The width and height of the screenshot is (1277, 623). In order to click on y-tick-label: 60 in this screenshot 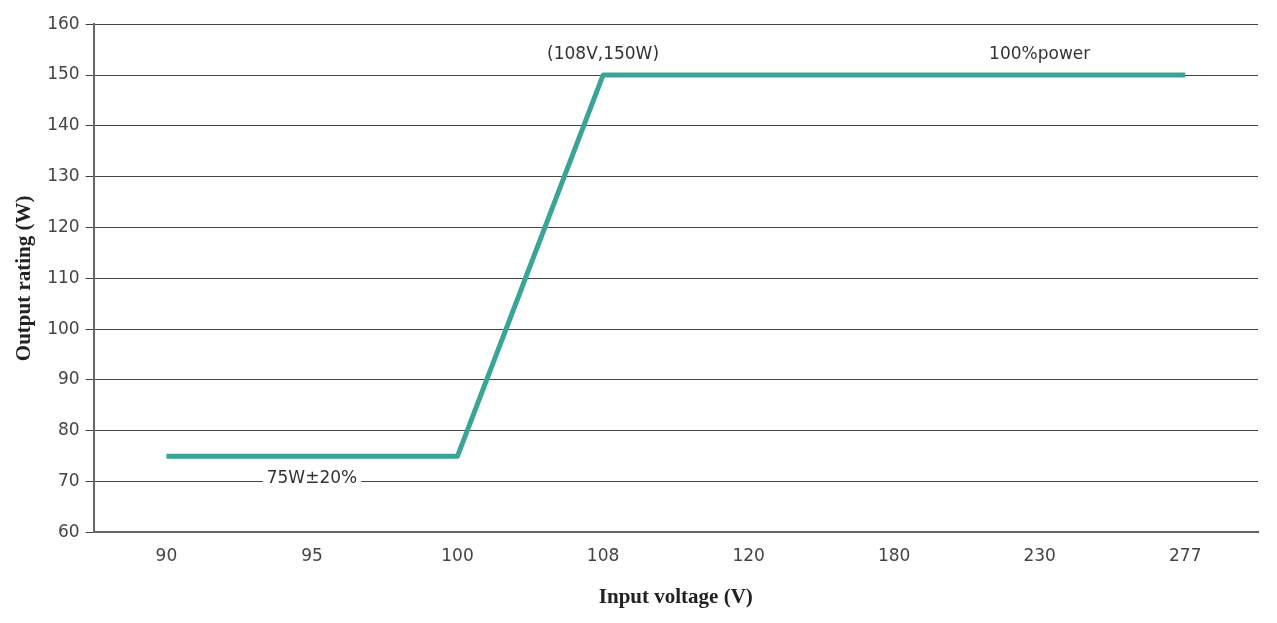, I will do `click(69, 530)`.